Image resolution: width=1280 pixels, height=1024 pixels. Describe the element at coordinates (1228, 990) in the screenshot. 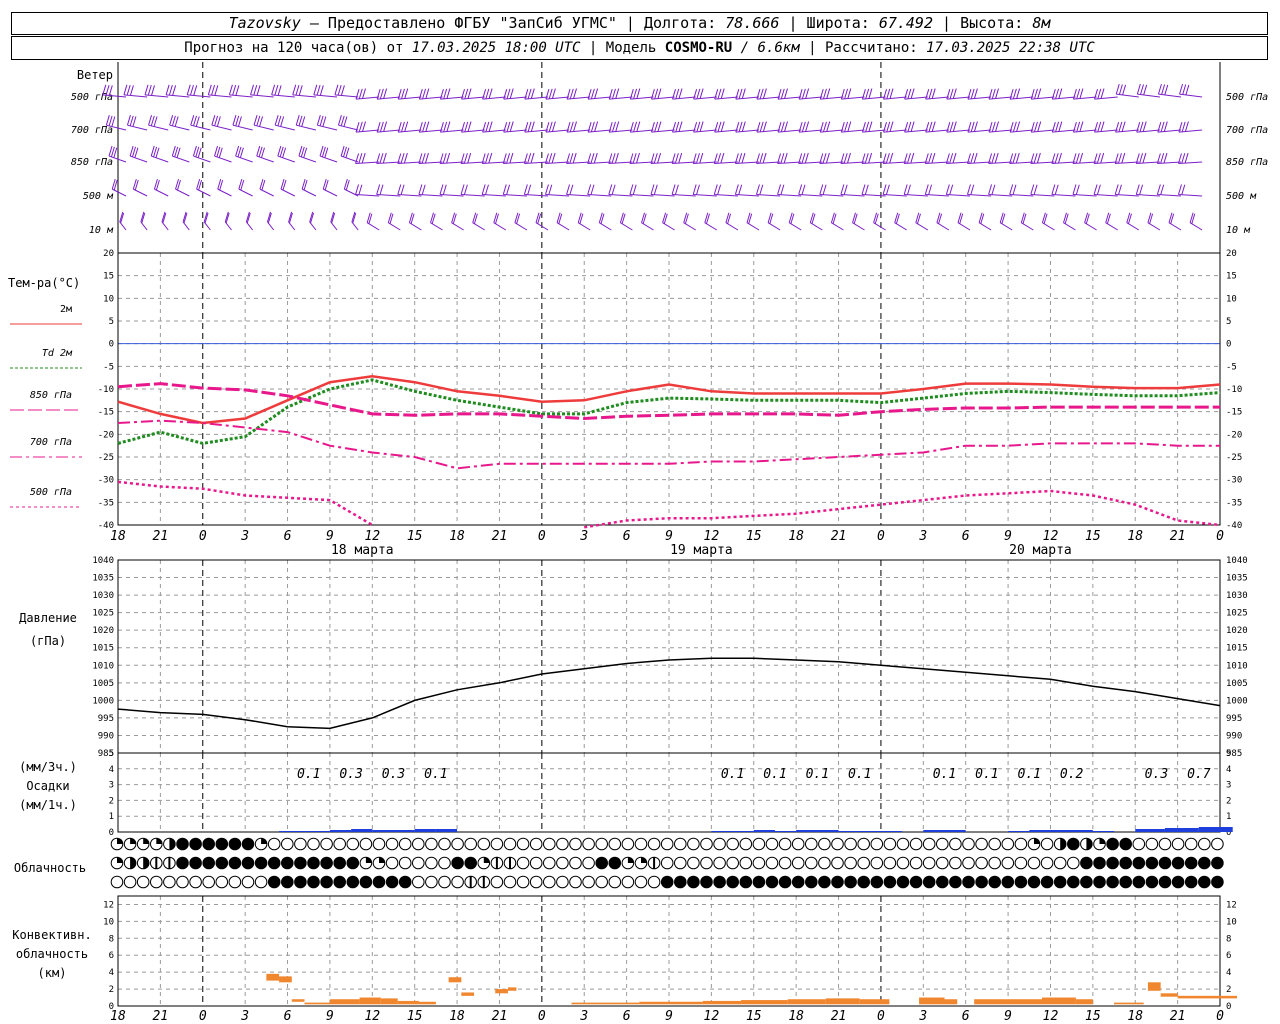

I see `conv-tick-right: 2` at that location.